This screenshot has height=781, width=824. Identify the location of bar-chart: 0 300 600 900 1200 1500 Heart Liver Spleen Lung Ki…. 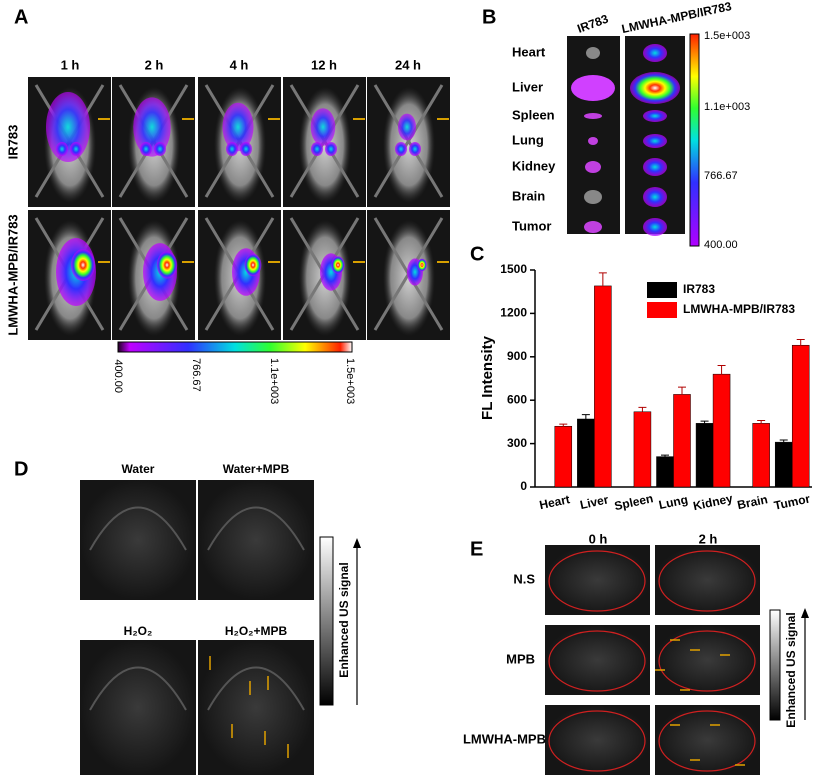
(656, 387).